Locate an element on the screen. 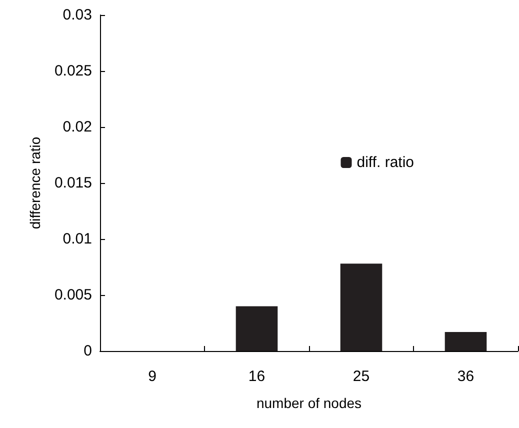  y-tick-label: 0.025 is located at coordinates (73, 71).